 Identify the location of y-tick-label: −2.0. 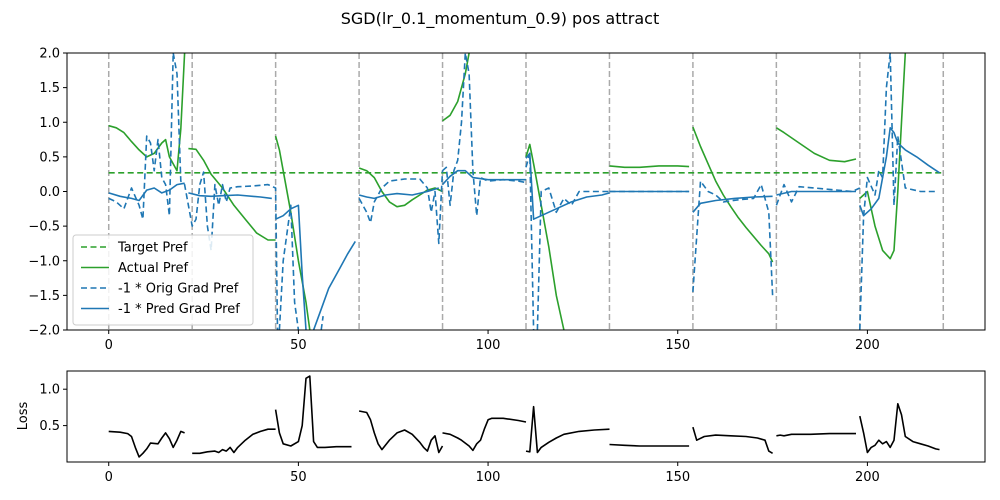
(44, 331).